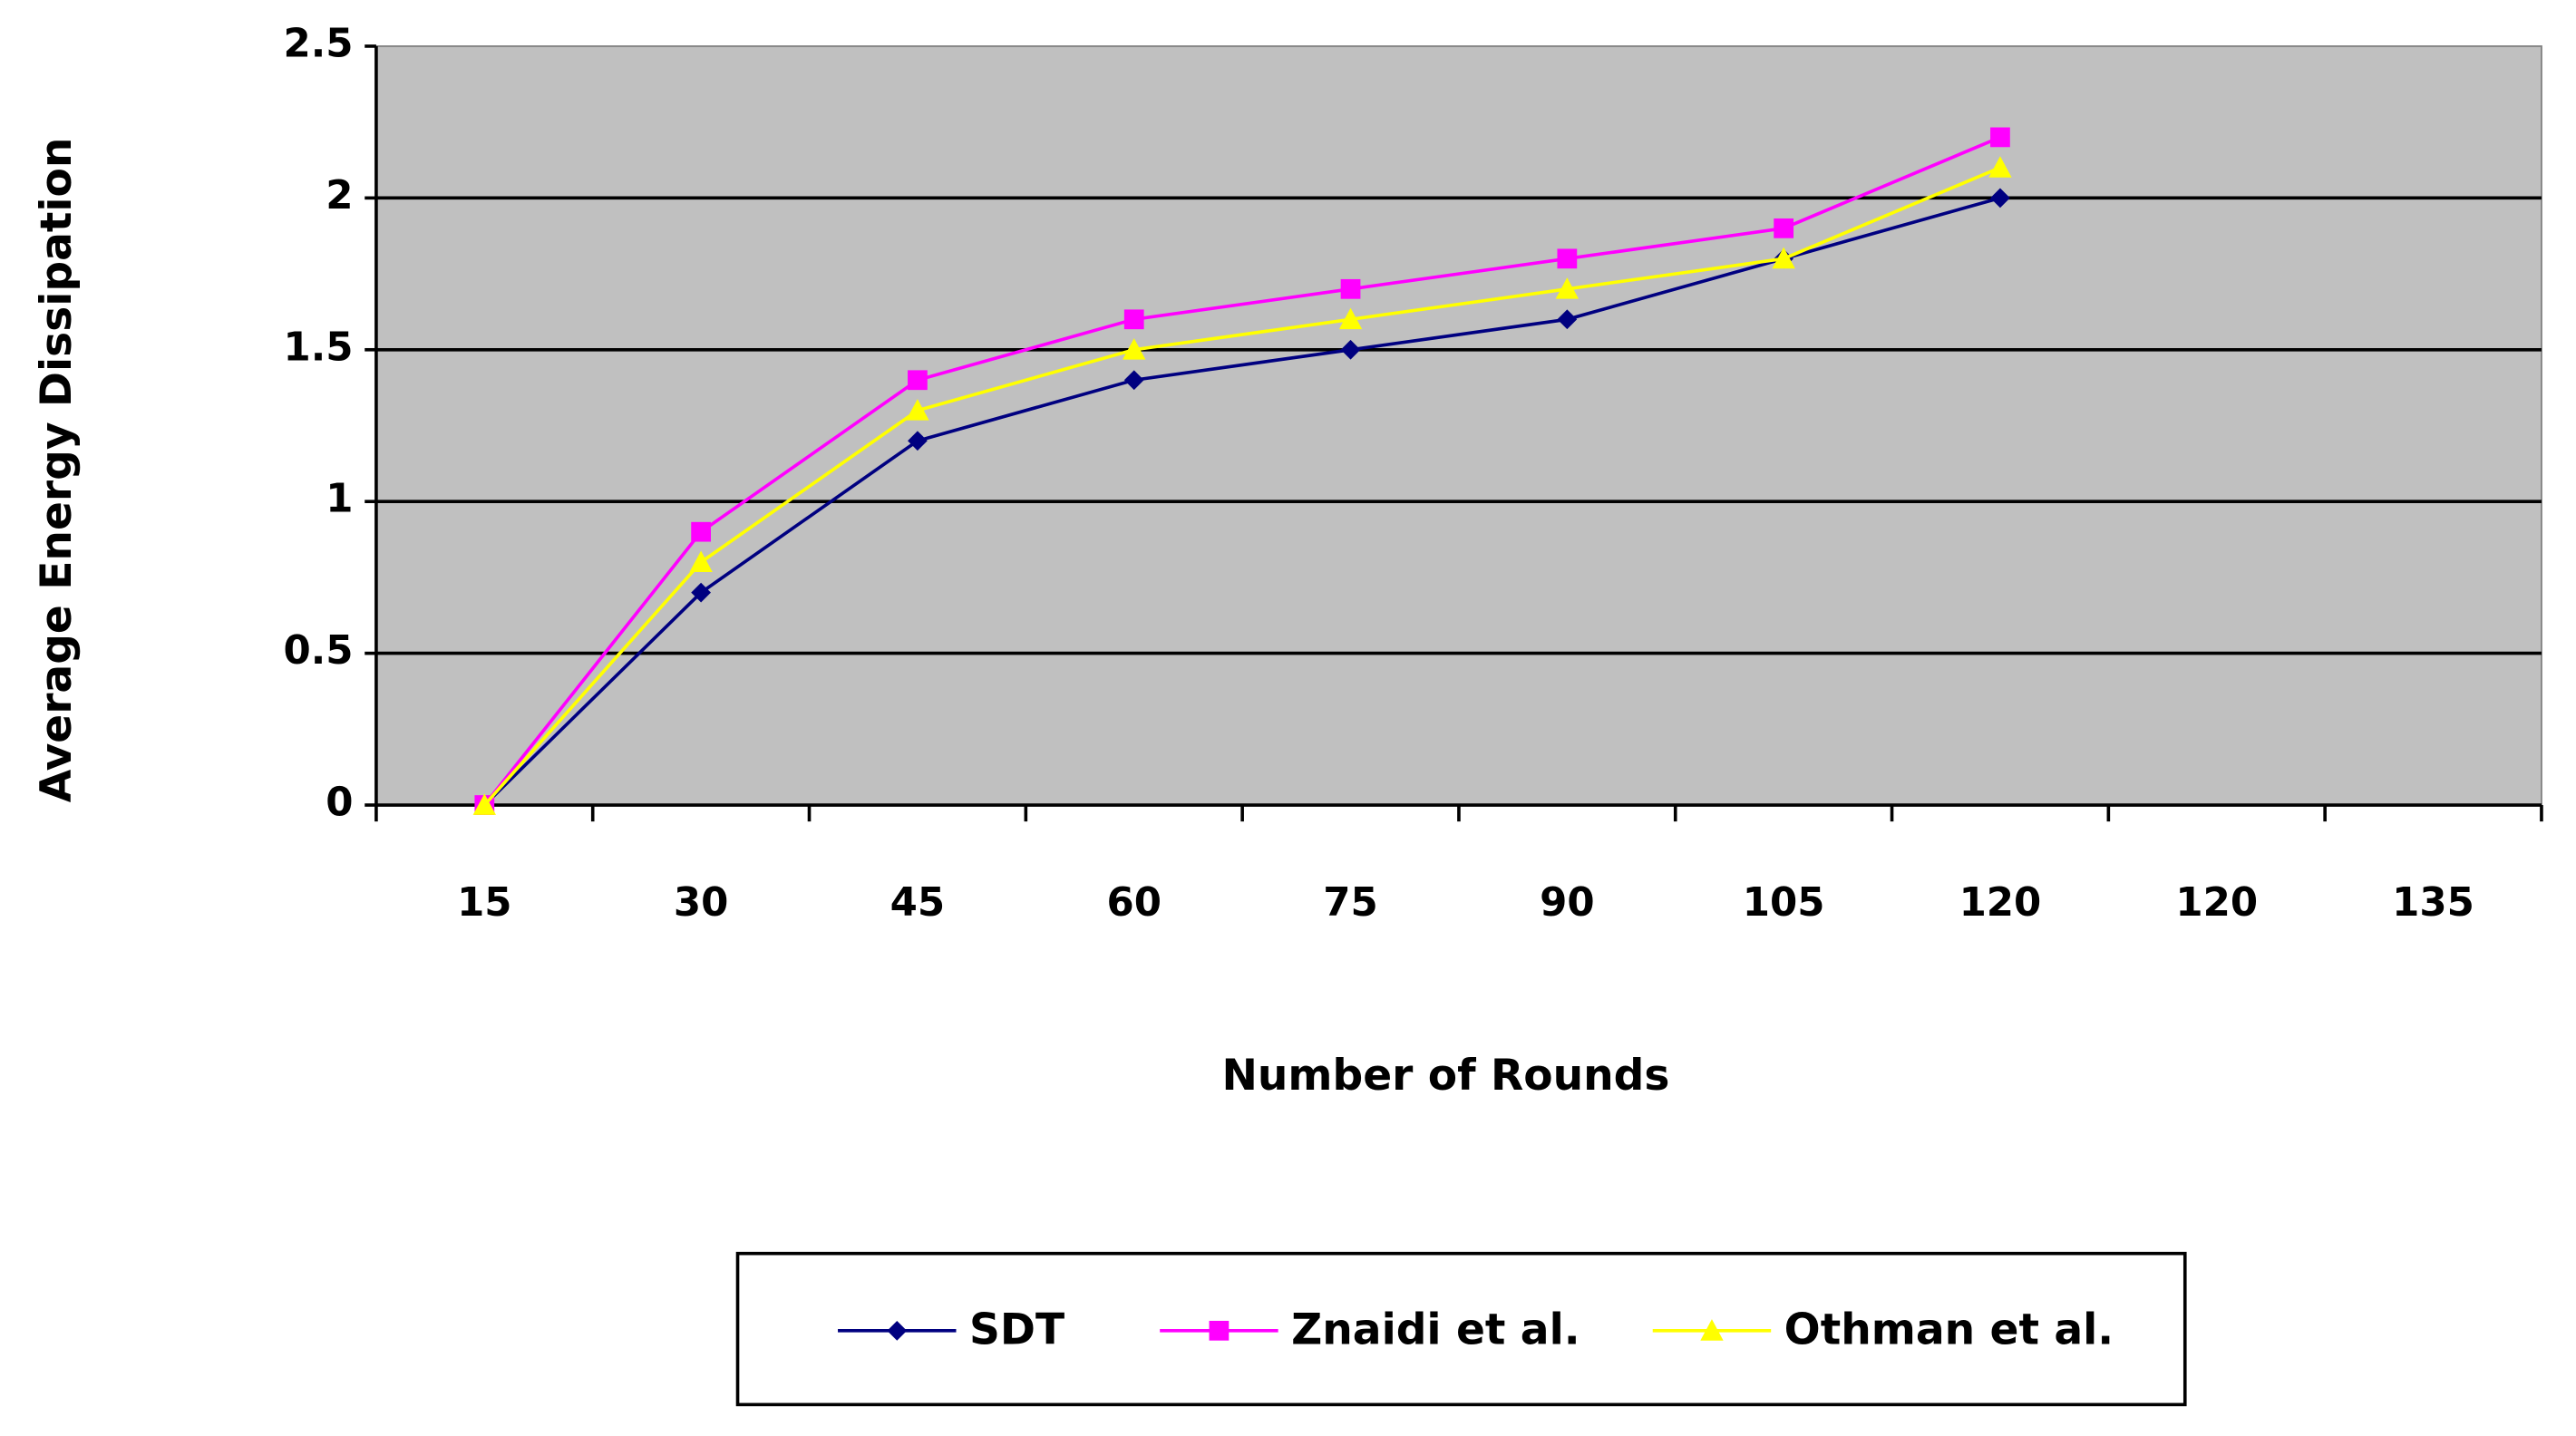  I want to click on x-tick-label: 135, so click(2433, 903).